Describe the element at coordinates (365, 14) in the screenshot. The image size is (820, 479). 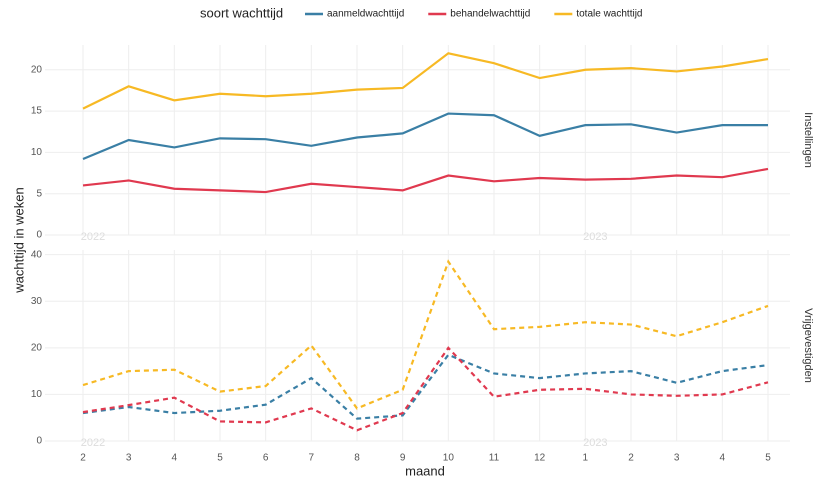
I see `legend-label: aanmeldwachttijd` at that location.